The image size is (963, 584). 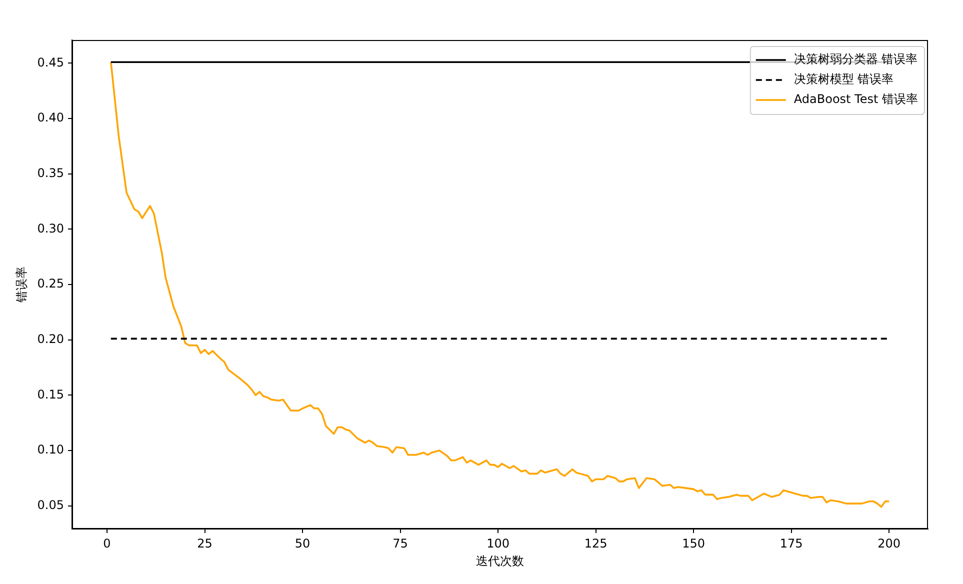 What do you see at coordinates (856, 99) in the screenshot?
I see `legend-label: AdaBoost Test 错误率` at bounding box center [856, 99].